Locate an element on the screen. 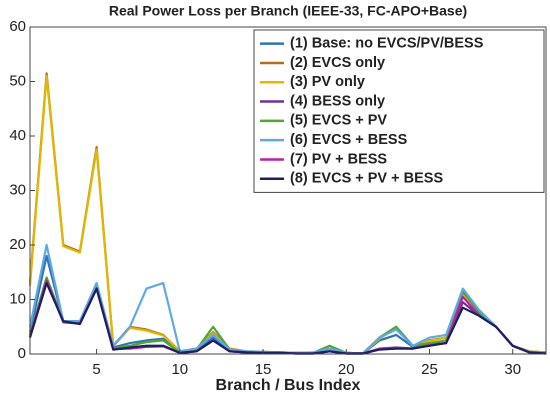  y-tick-label: 30 is located at coordinates (17, 189).